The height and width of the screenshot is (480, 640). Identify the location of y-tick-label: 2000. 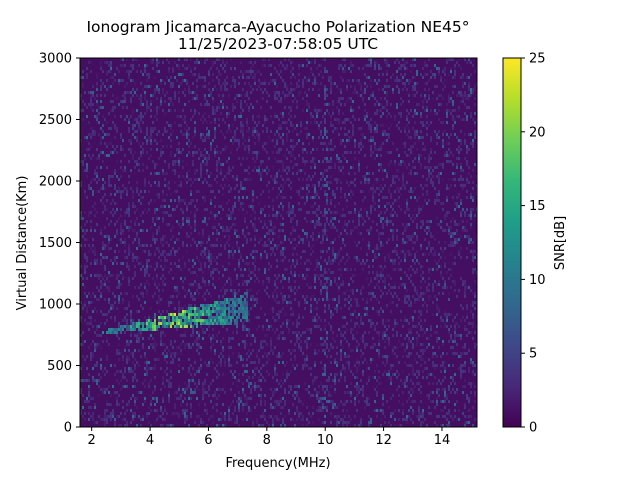
(55, 182).